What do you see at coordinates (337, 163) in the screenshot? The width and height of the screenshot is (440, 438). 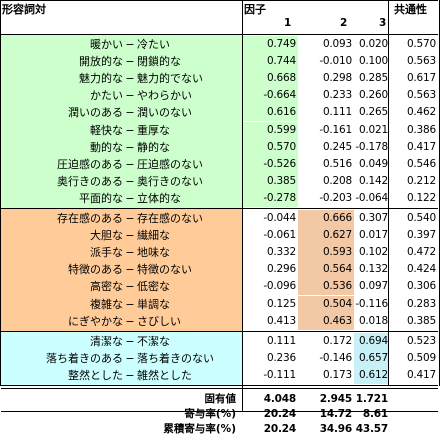 I see `loading-factor-2: 0.516` at bounding box center [337, 163].